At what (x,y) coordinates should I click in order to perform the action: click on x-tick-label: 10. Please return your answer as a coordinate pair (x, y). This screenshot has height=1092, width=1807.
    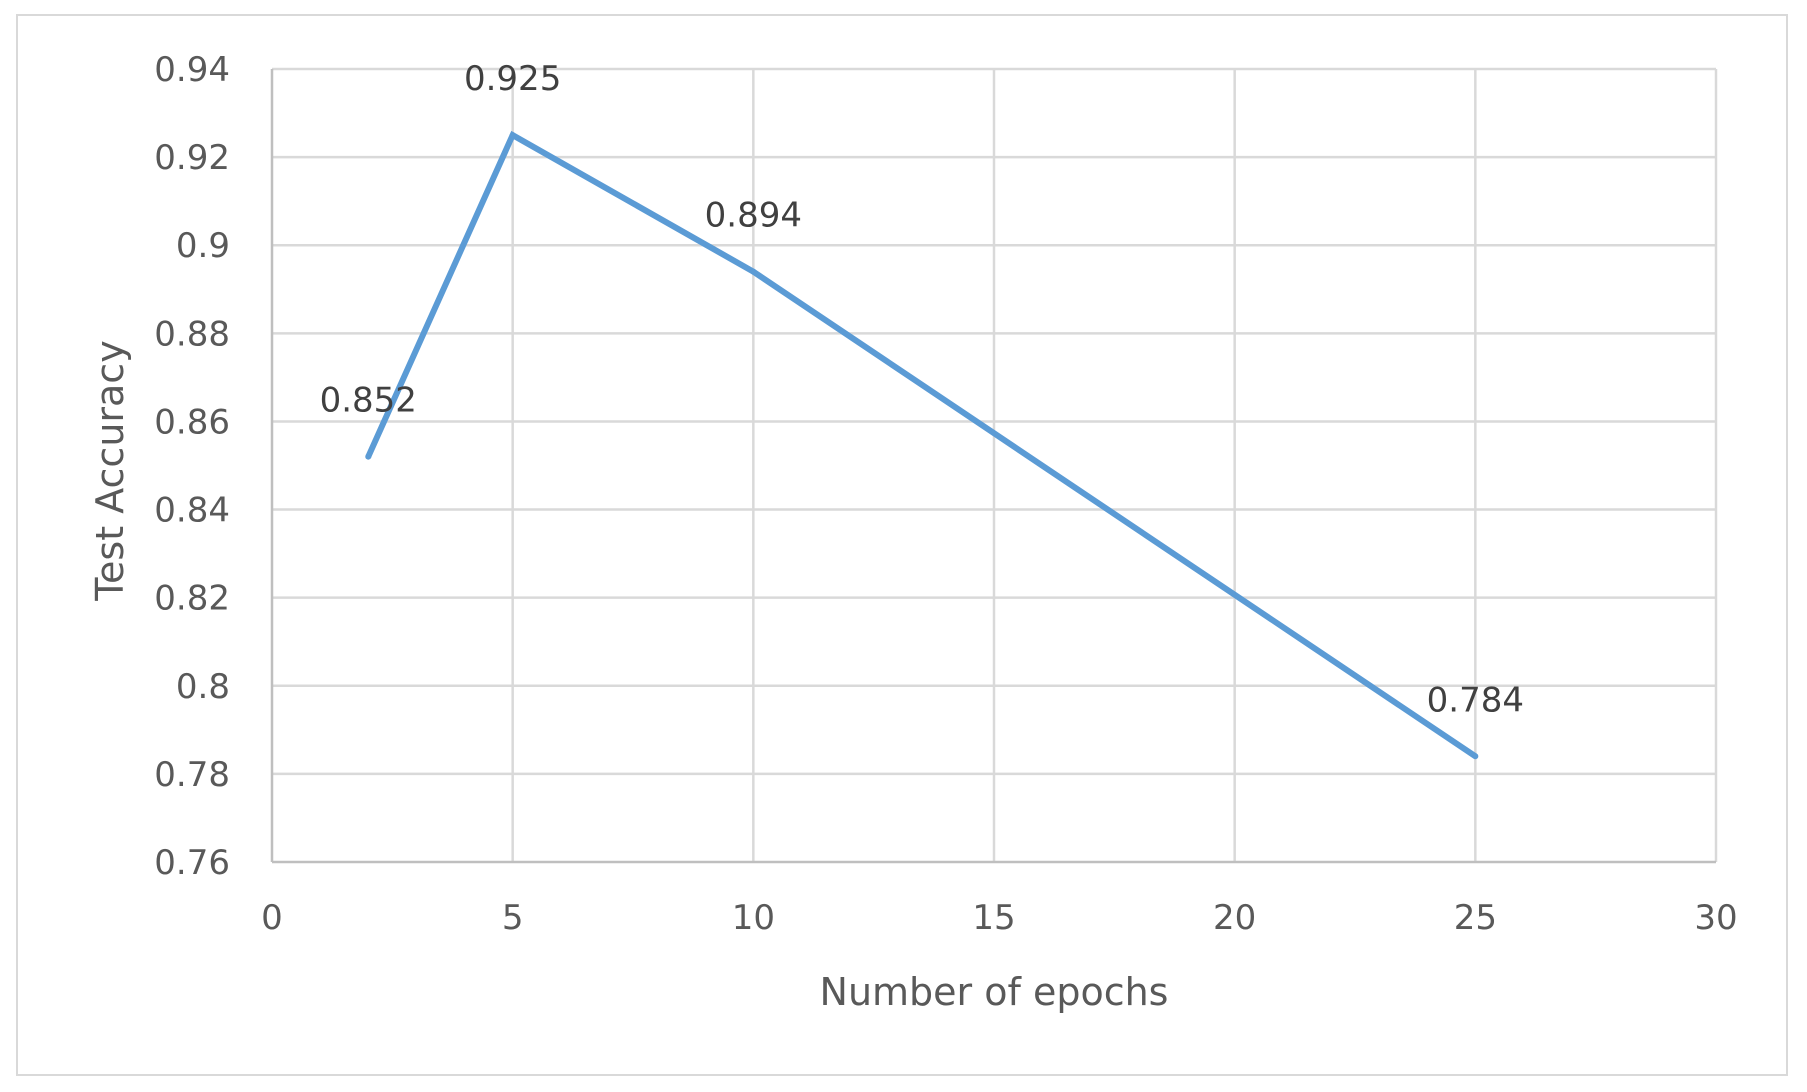
    Looking at the image, I should click on (753, 918).